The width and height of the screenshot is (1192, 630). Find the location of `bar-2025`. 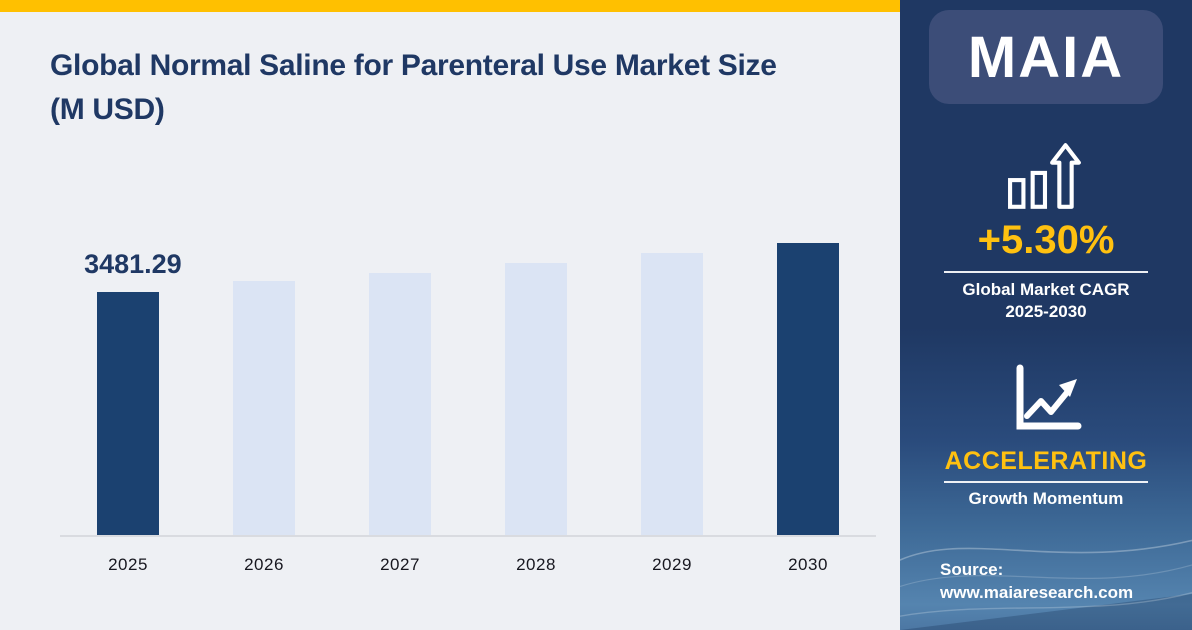

bar-2025 is located at coordinates (128, 413).